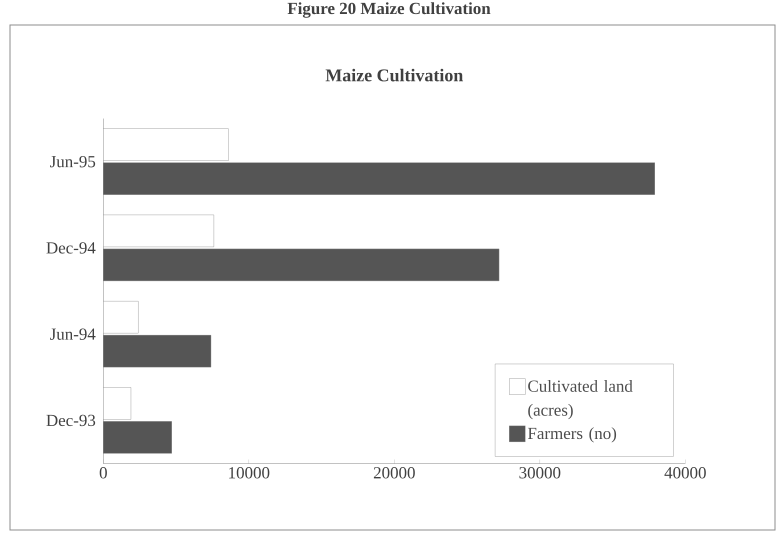 The width and height of the screenshot is (778, 536). I want to click on y-tick-label: Jun-95, so click(73, 162).